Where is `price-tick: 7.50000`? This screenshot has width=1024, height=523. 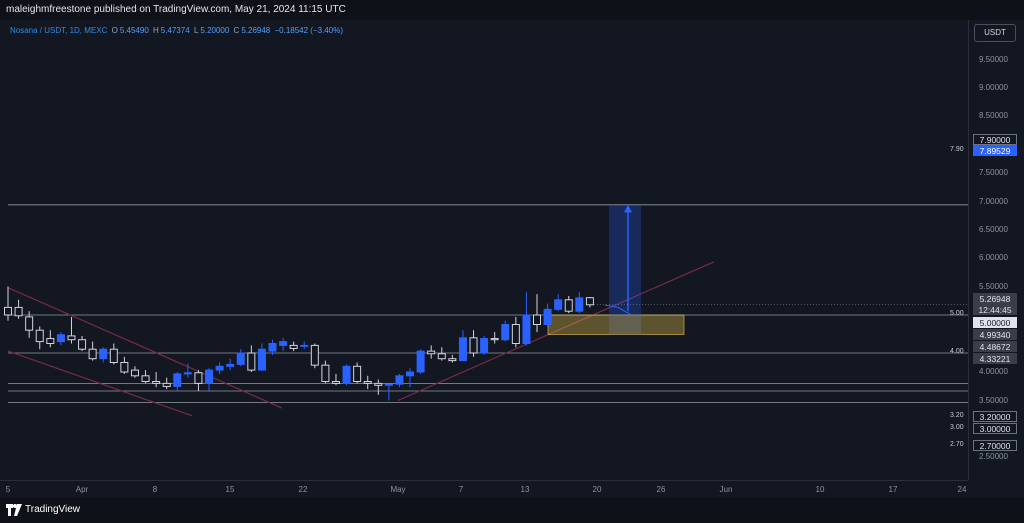
price-tick: 7.50000 is located at coordinates (993, 172).